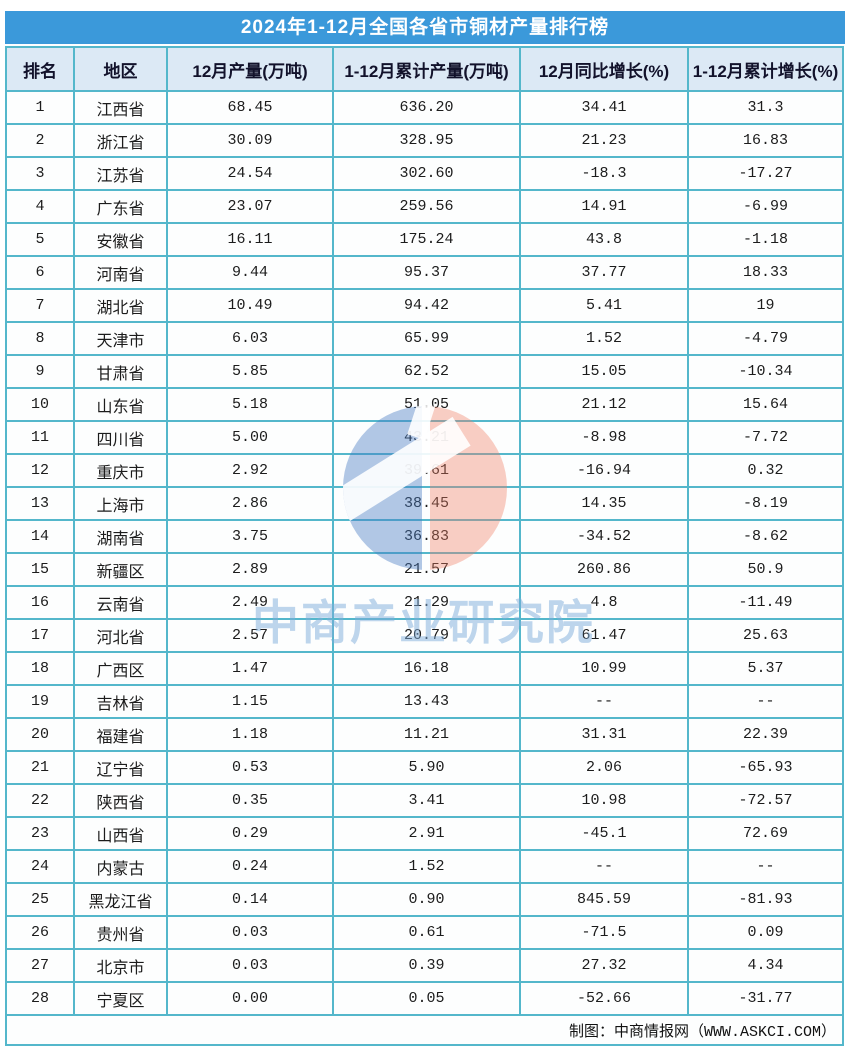  What do you see at coordinates (604, 239) in the screenshot?
I see `dec-yoy-growth-cell: 43.8` at bounding box center [604, 239].